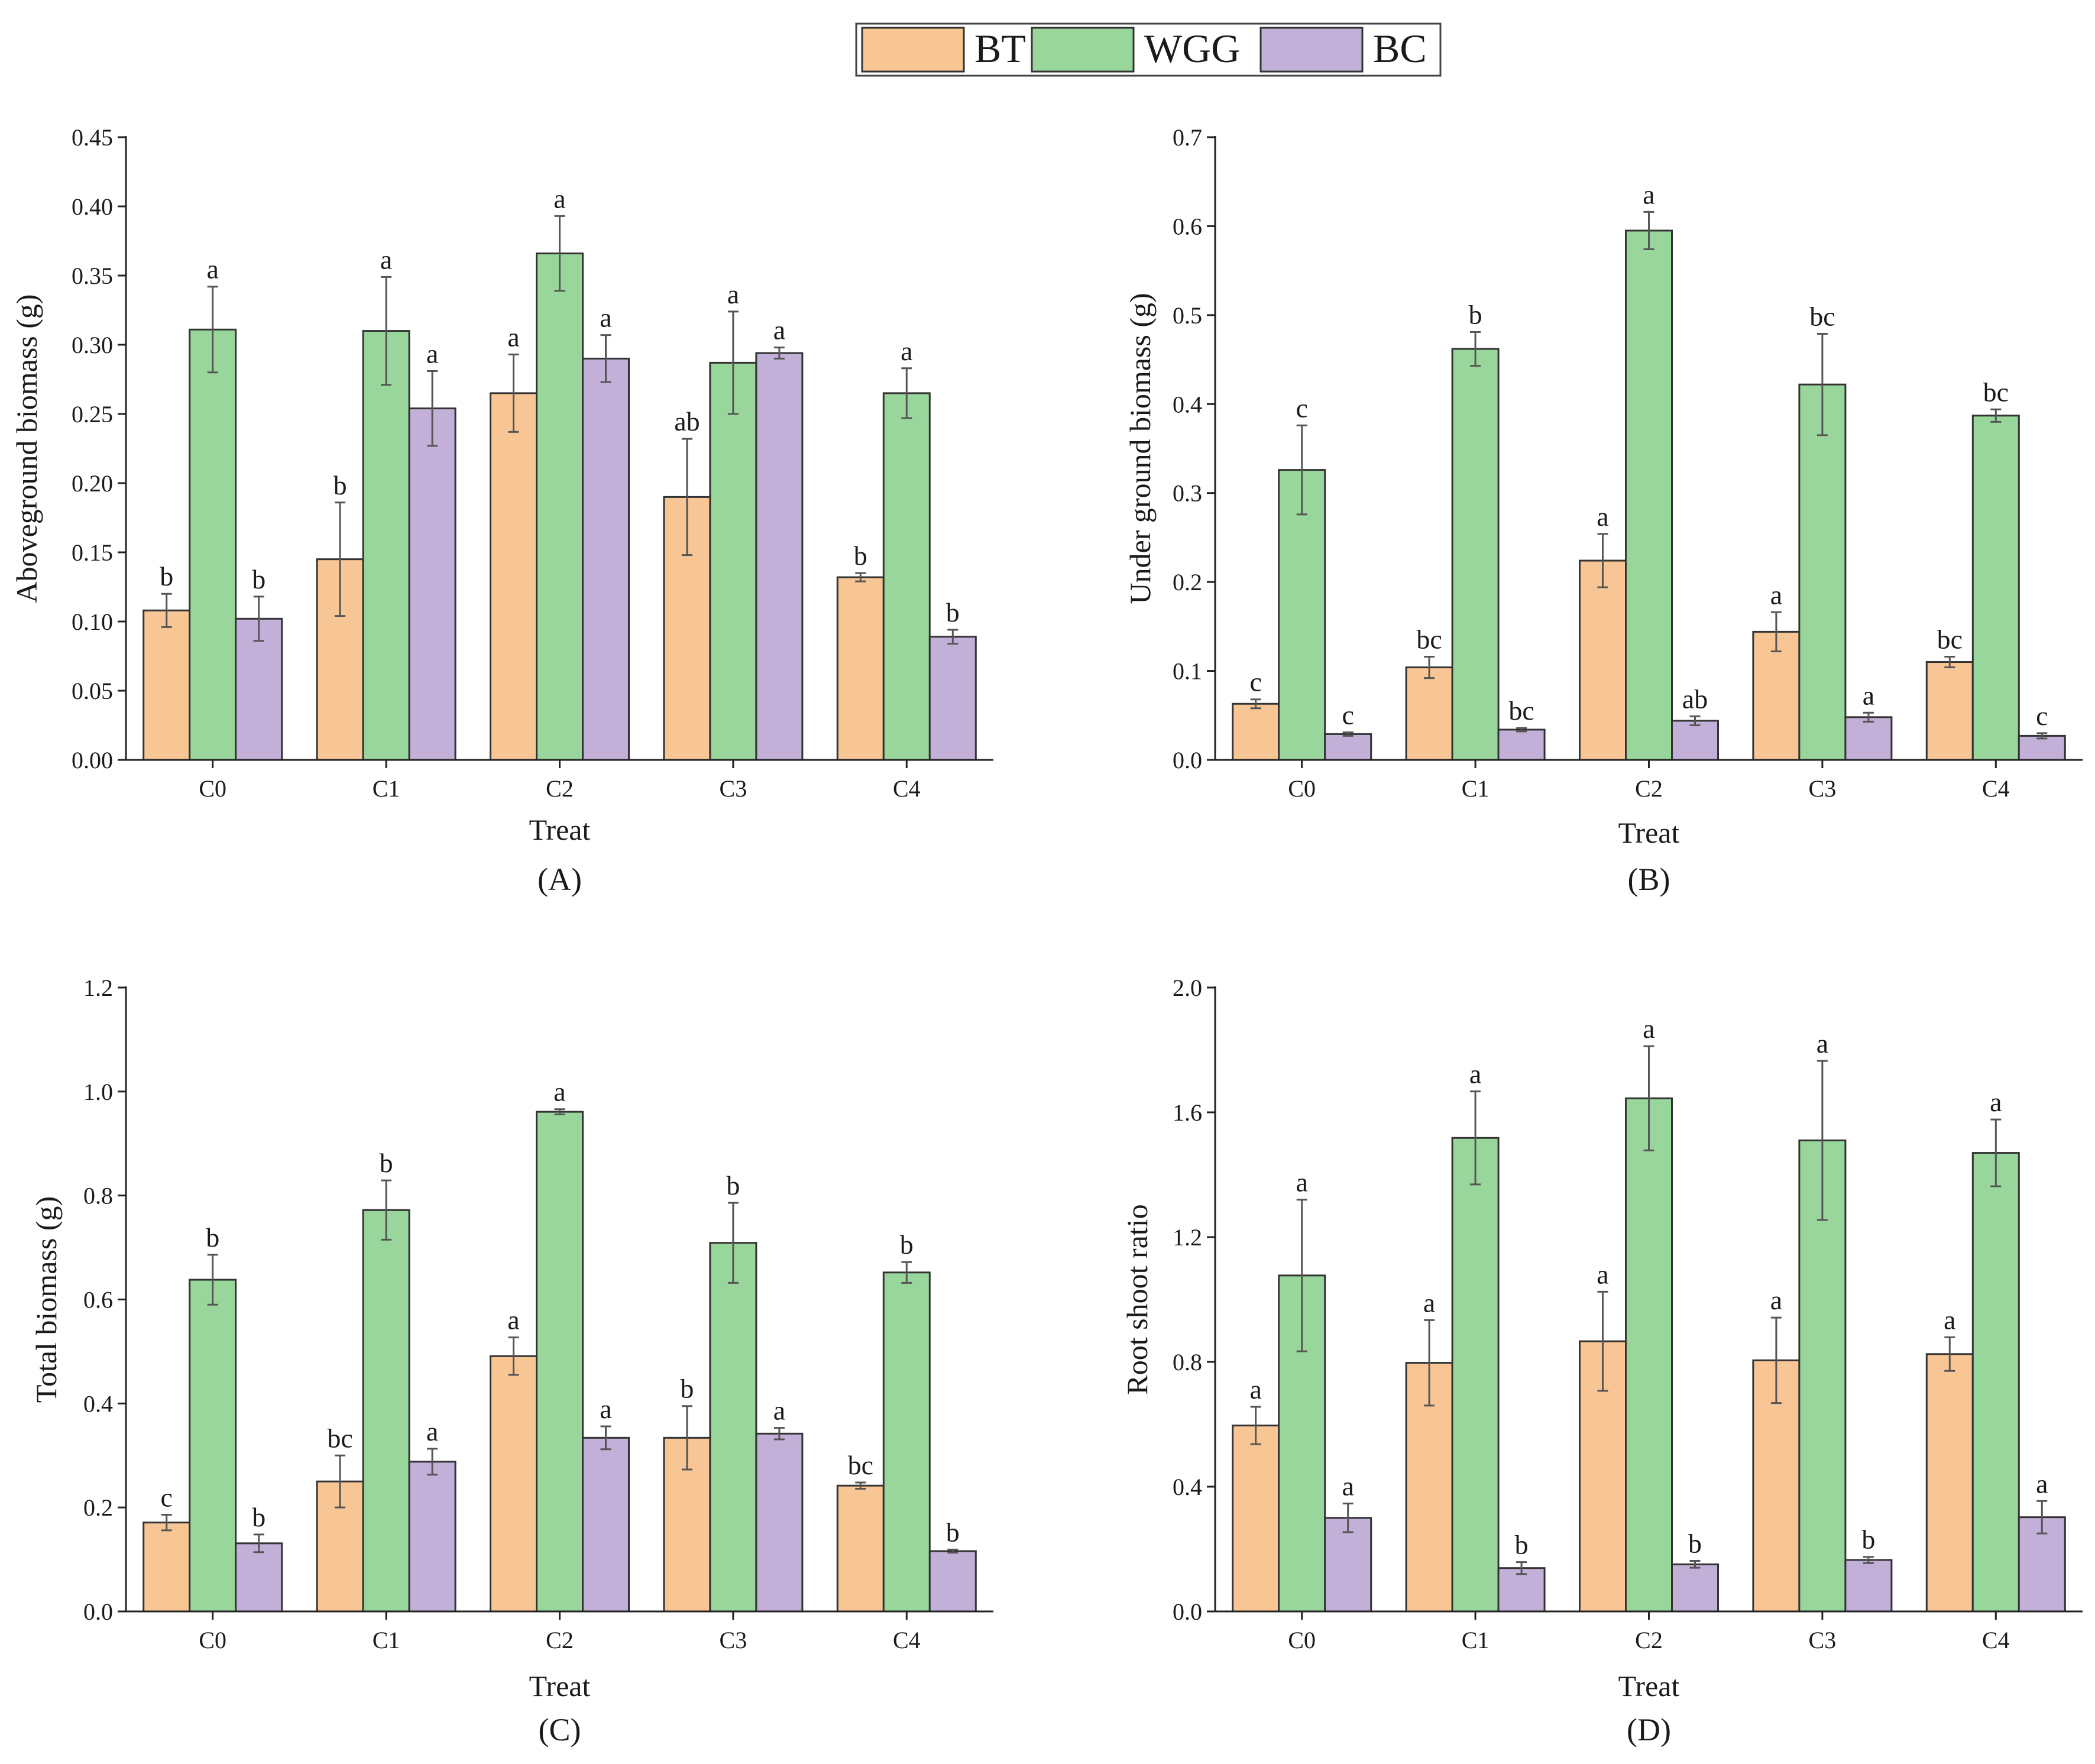  I want to click on y-tick-label: 0.30, so click(92, 345).